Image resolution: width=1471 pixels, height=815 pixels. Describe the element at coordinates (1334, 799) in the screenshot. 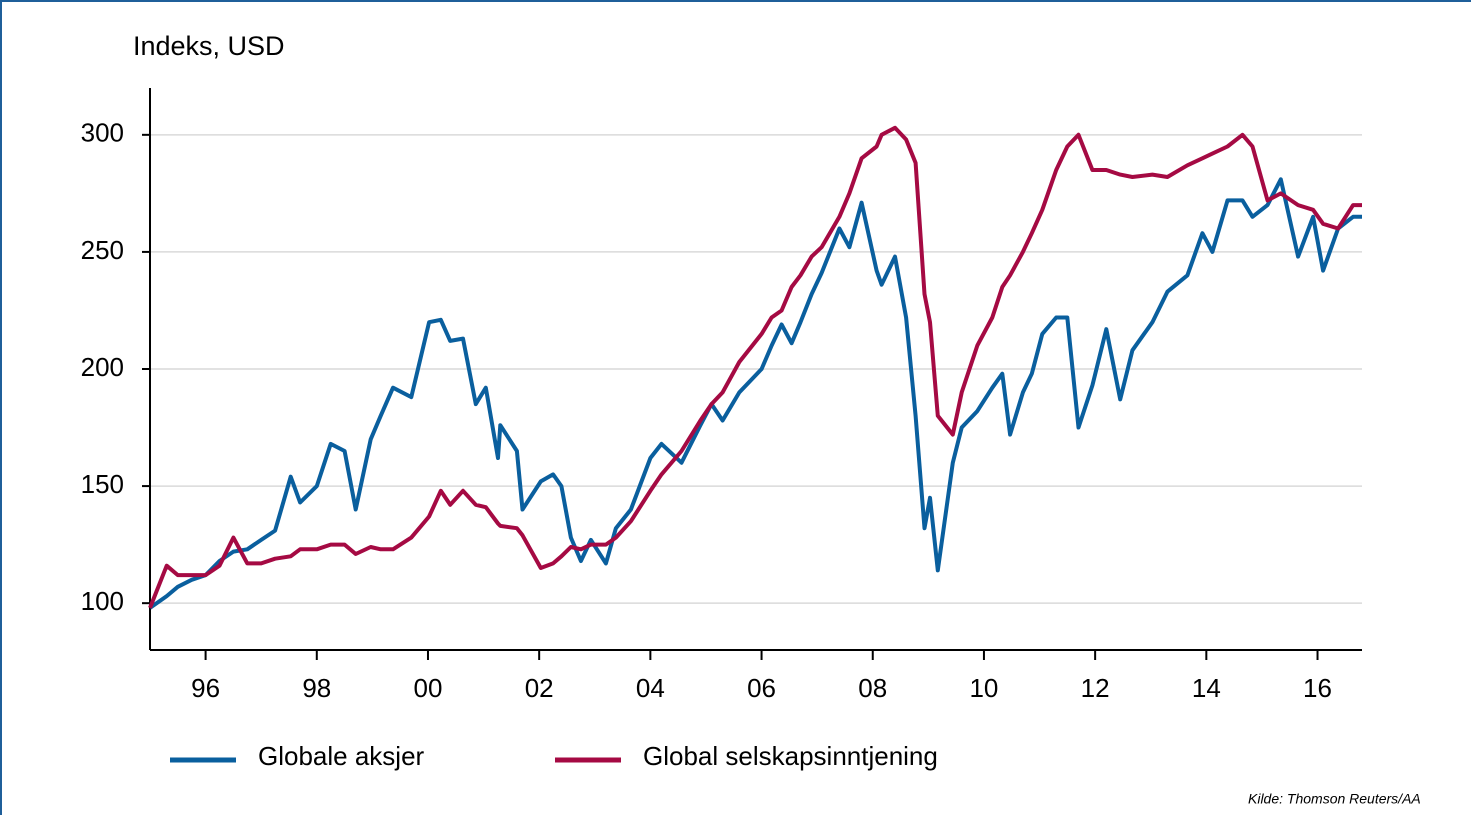

I see `source-note: Kilde: Thomson Reuters/AA` at that location.